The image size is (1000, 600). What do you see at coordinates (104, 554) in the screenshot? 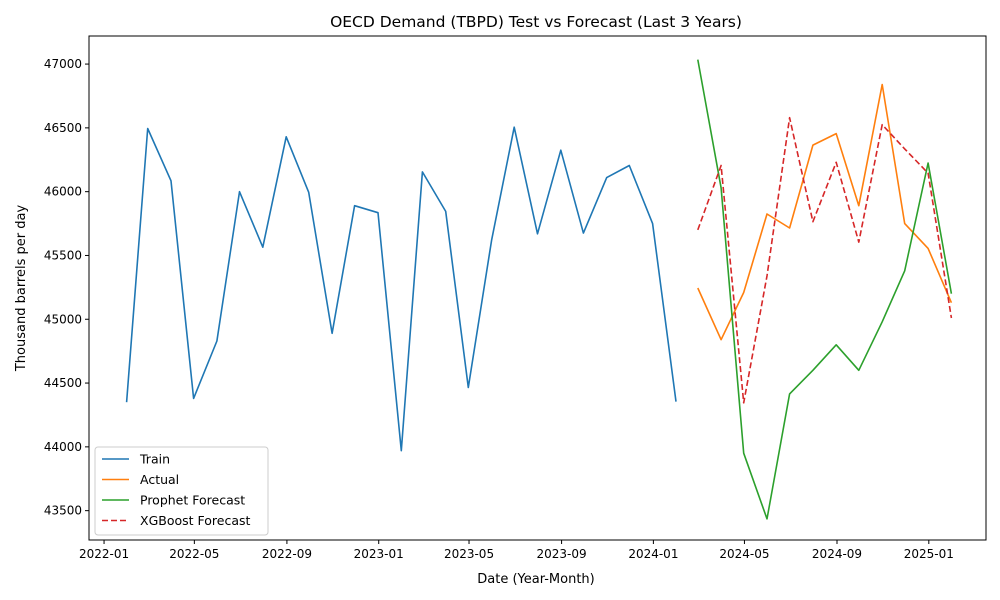
I see `x-tick-label: 2022-01` at bounding box center [104, 554].